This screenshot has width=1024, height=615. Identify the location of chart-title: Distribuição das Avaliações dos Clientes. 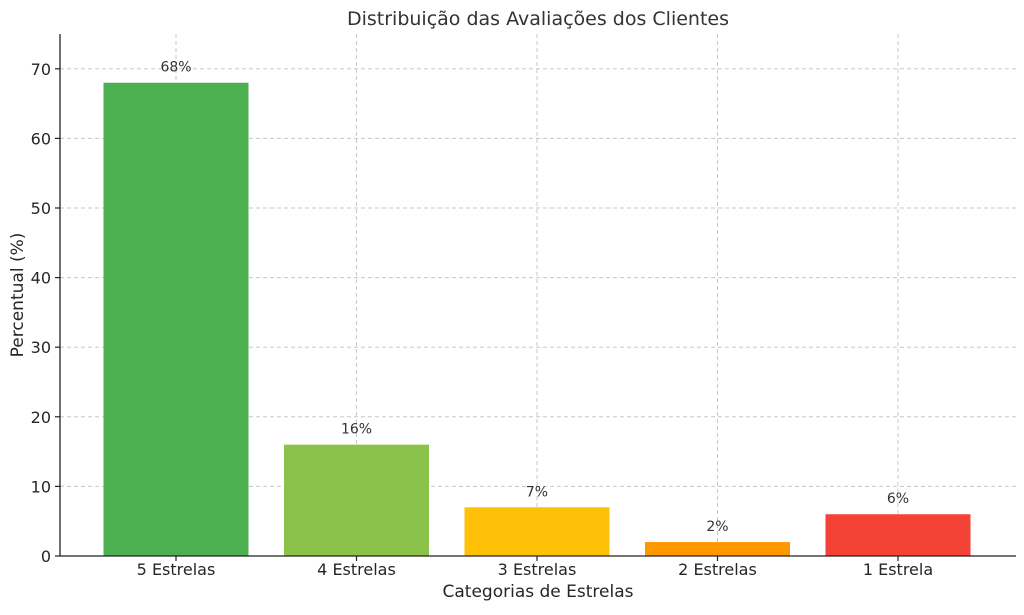
(538, 19).